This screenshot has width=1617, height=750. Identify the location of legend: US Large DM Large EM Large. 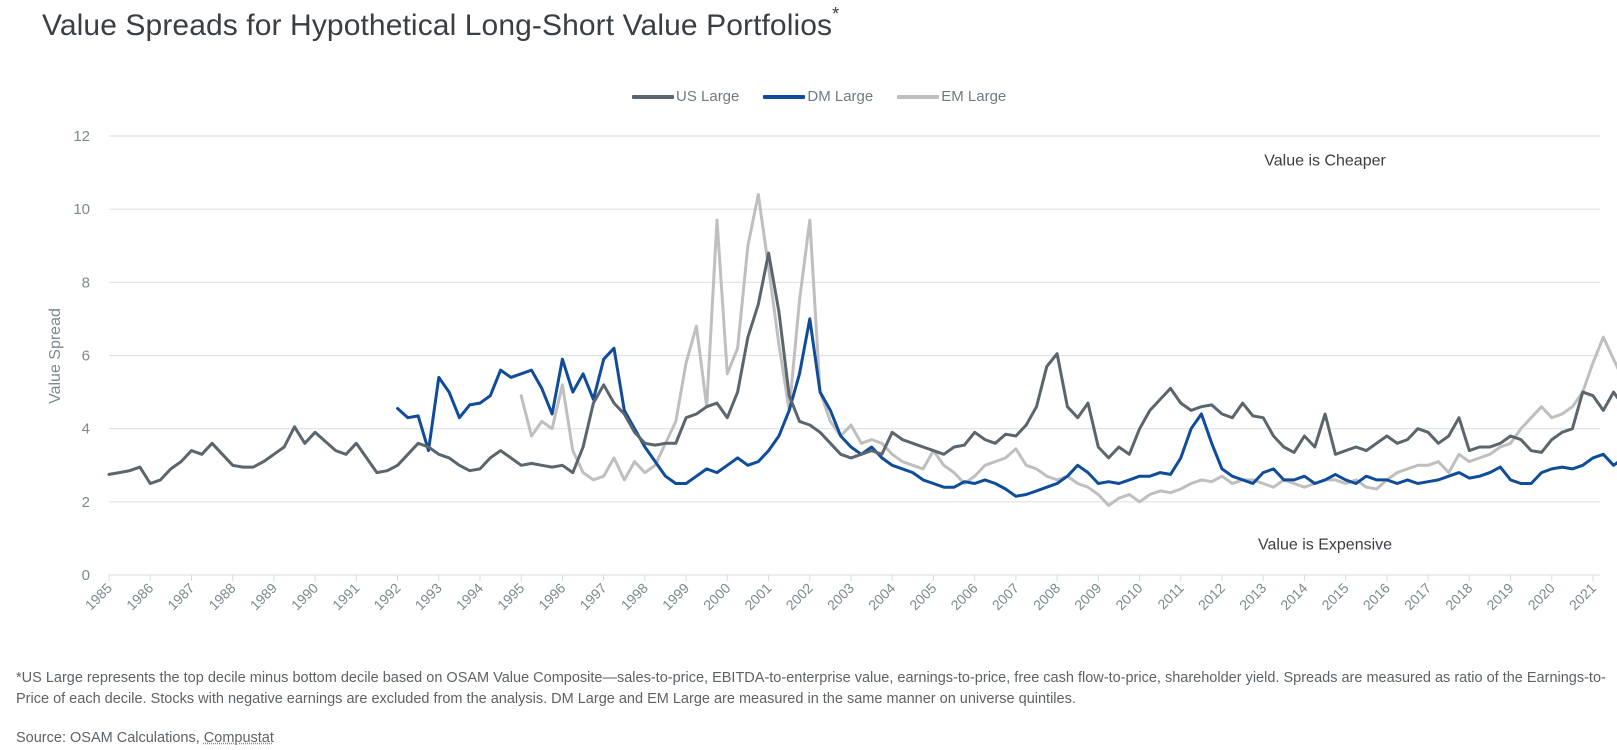
(831, 96).